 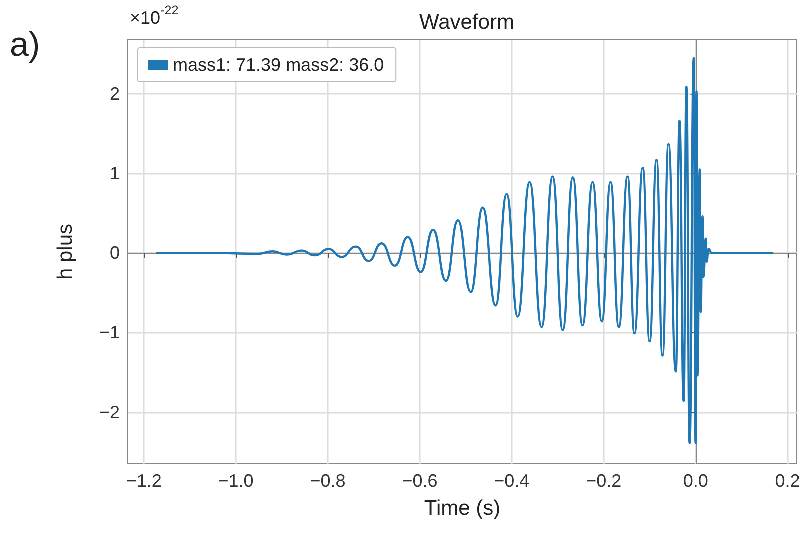 I want to click on x-tick-label: 0.2, so click(x=787, y=481).